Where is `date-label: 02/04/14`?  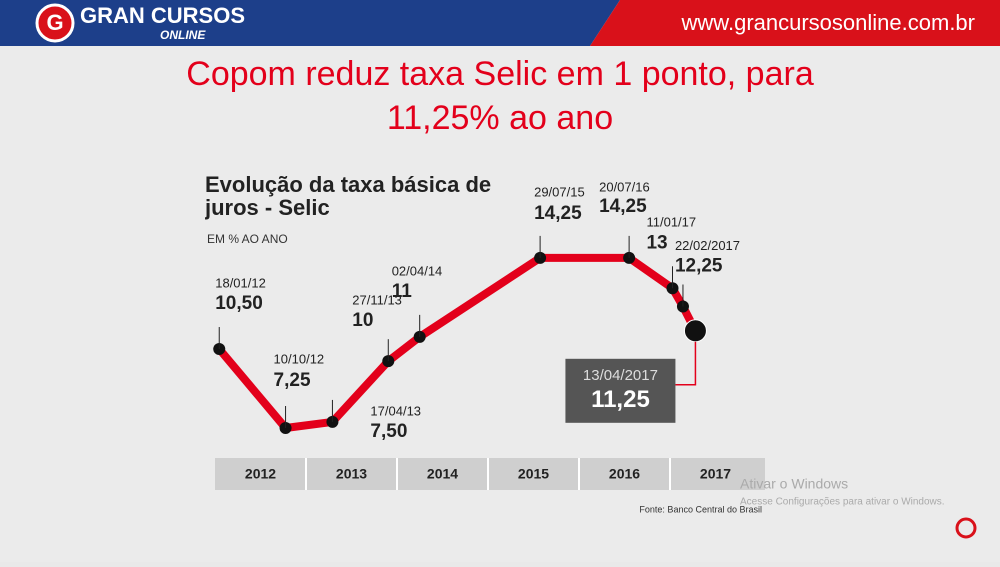 date-label: 02/04/14 is located at coordinates (417, 270).